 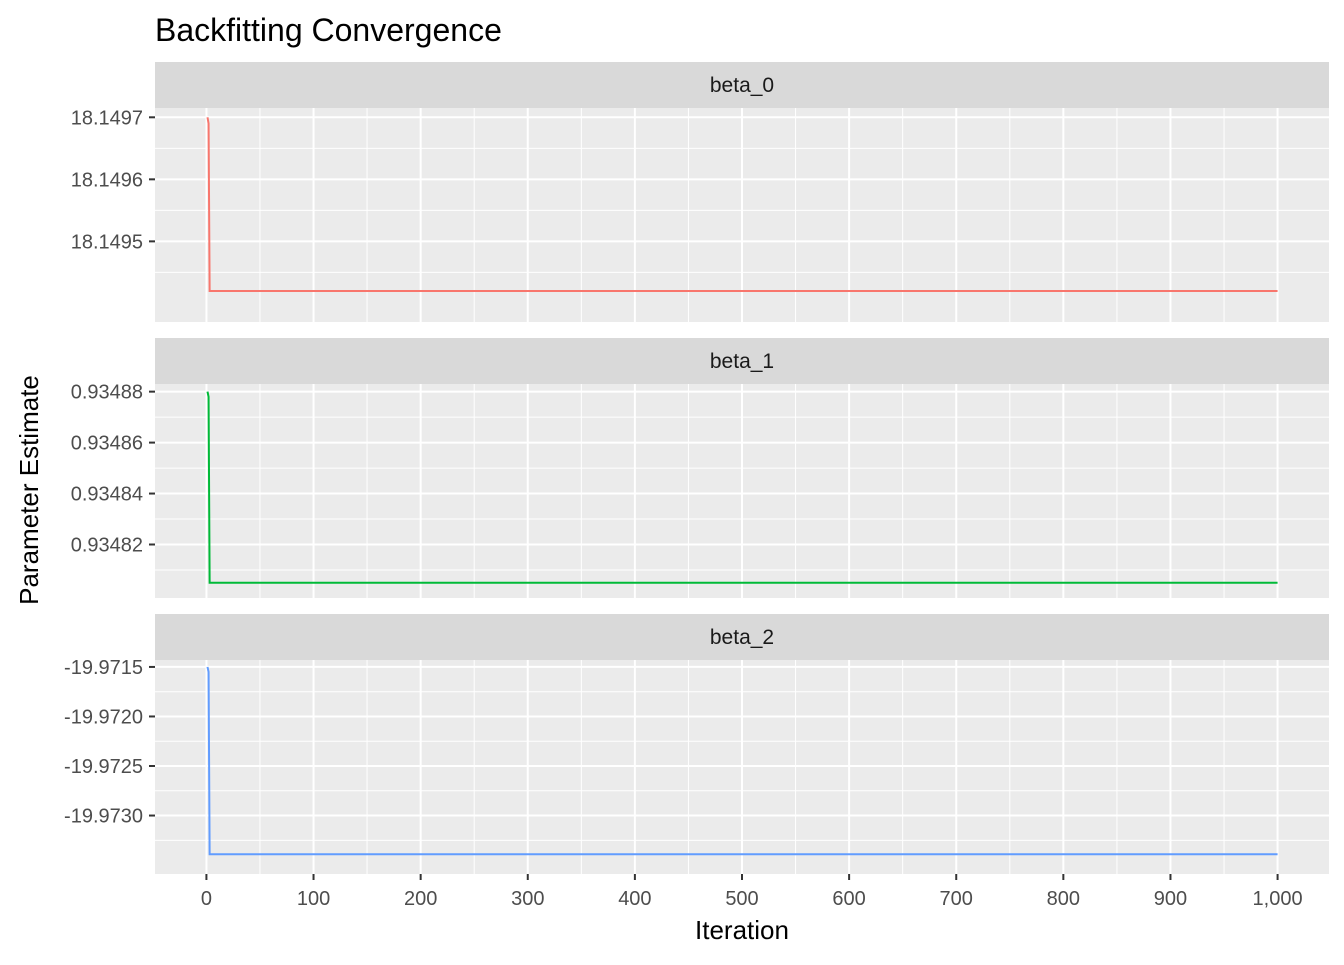 I want to click on y-tick-label: -19.9720, so click(x=103, y=717).